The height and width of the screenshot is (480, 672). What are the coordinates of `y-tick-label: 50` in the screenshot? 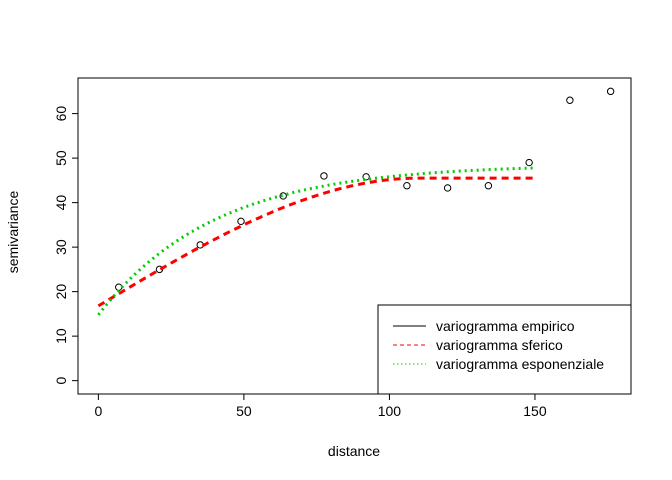 It's located at (61, 158).